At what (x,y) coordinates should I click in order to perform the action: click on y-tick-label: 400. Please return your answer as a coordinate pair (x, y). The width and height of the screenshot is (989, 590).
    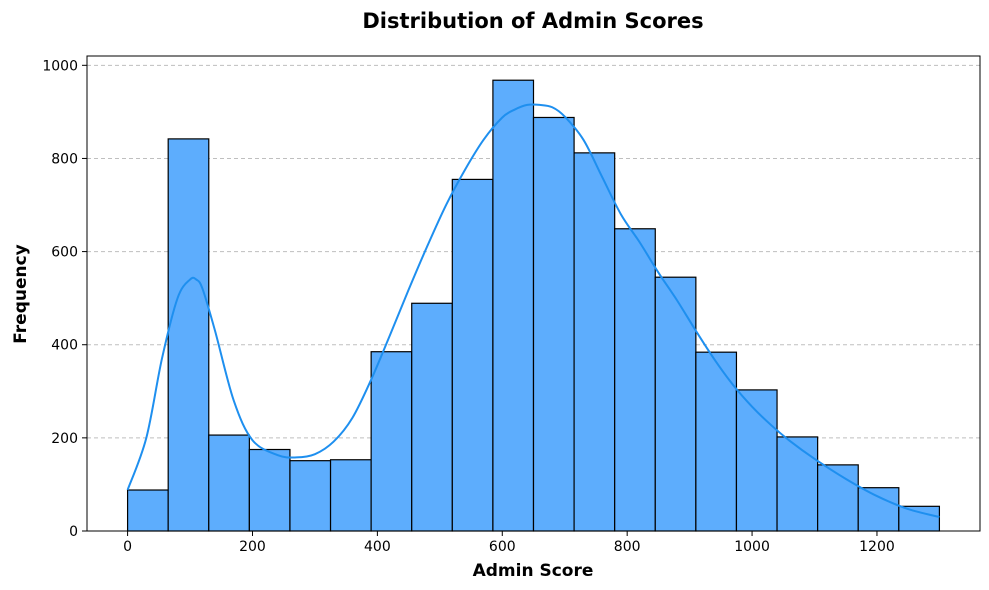
    Looking at the image, I should click on (64, 346).